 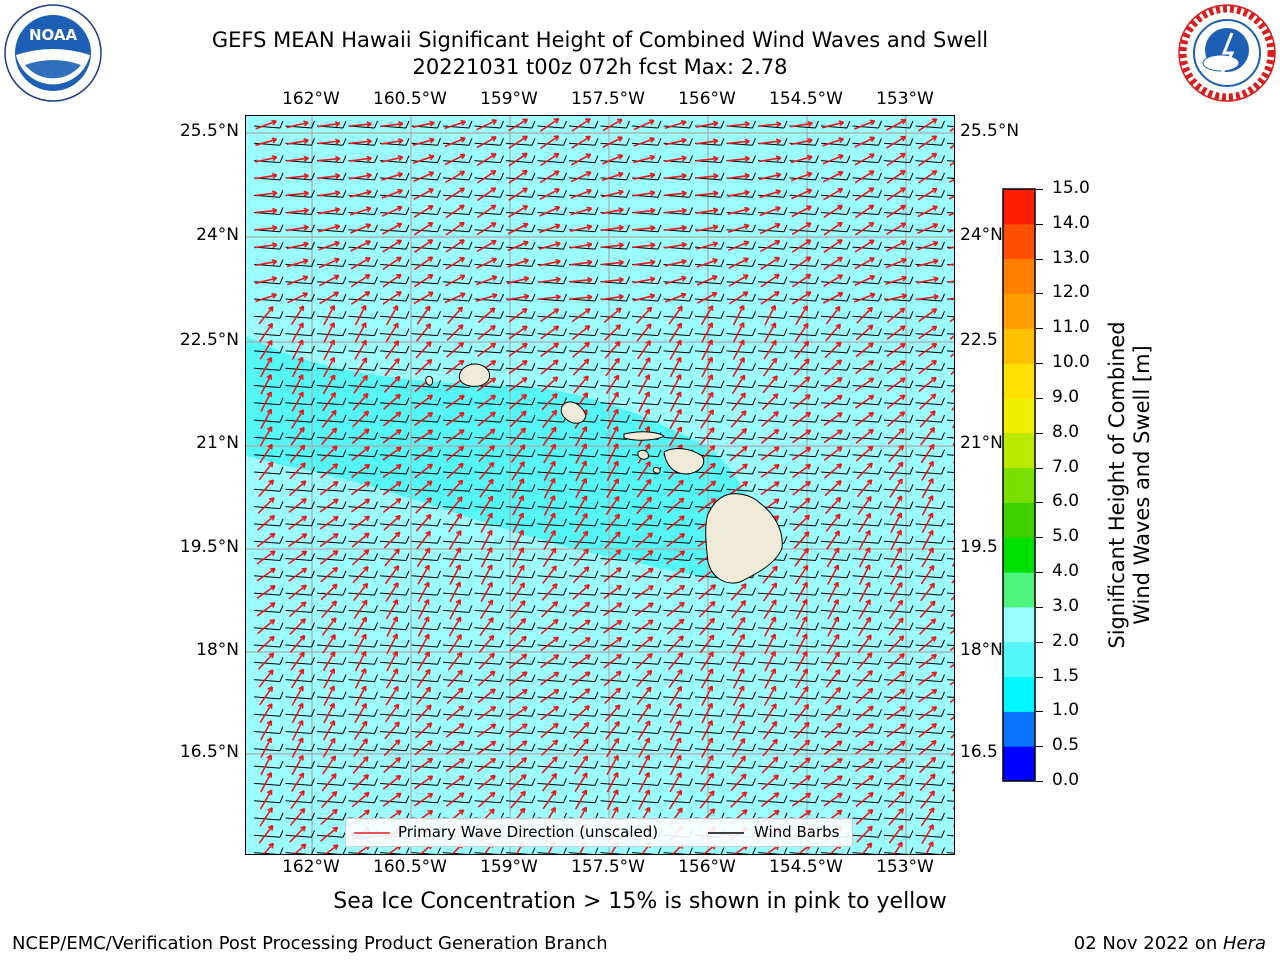 What do you see at coordinates (1071, 327) in the screenshot?
I see `colorbar-tick-label: 11.0` at bounding box center [1071, 327].